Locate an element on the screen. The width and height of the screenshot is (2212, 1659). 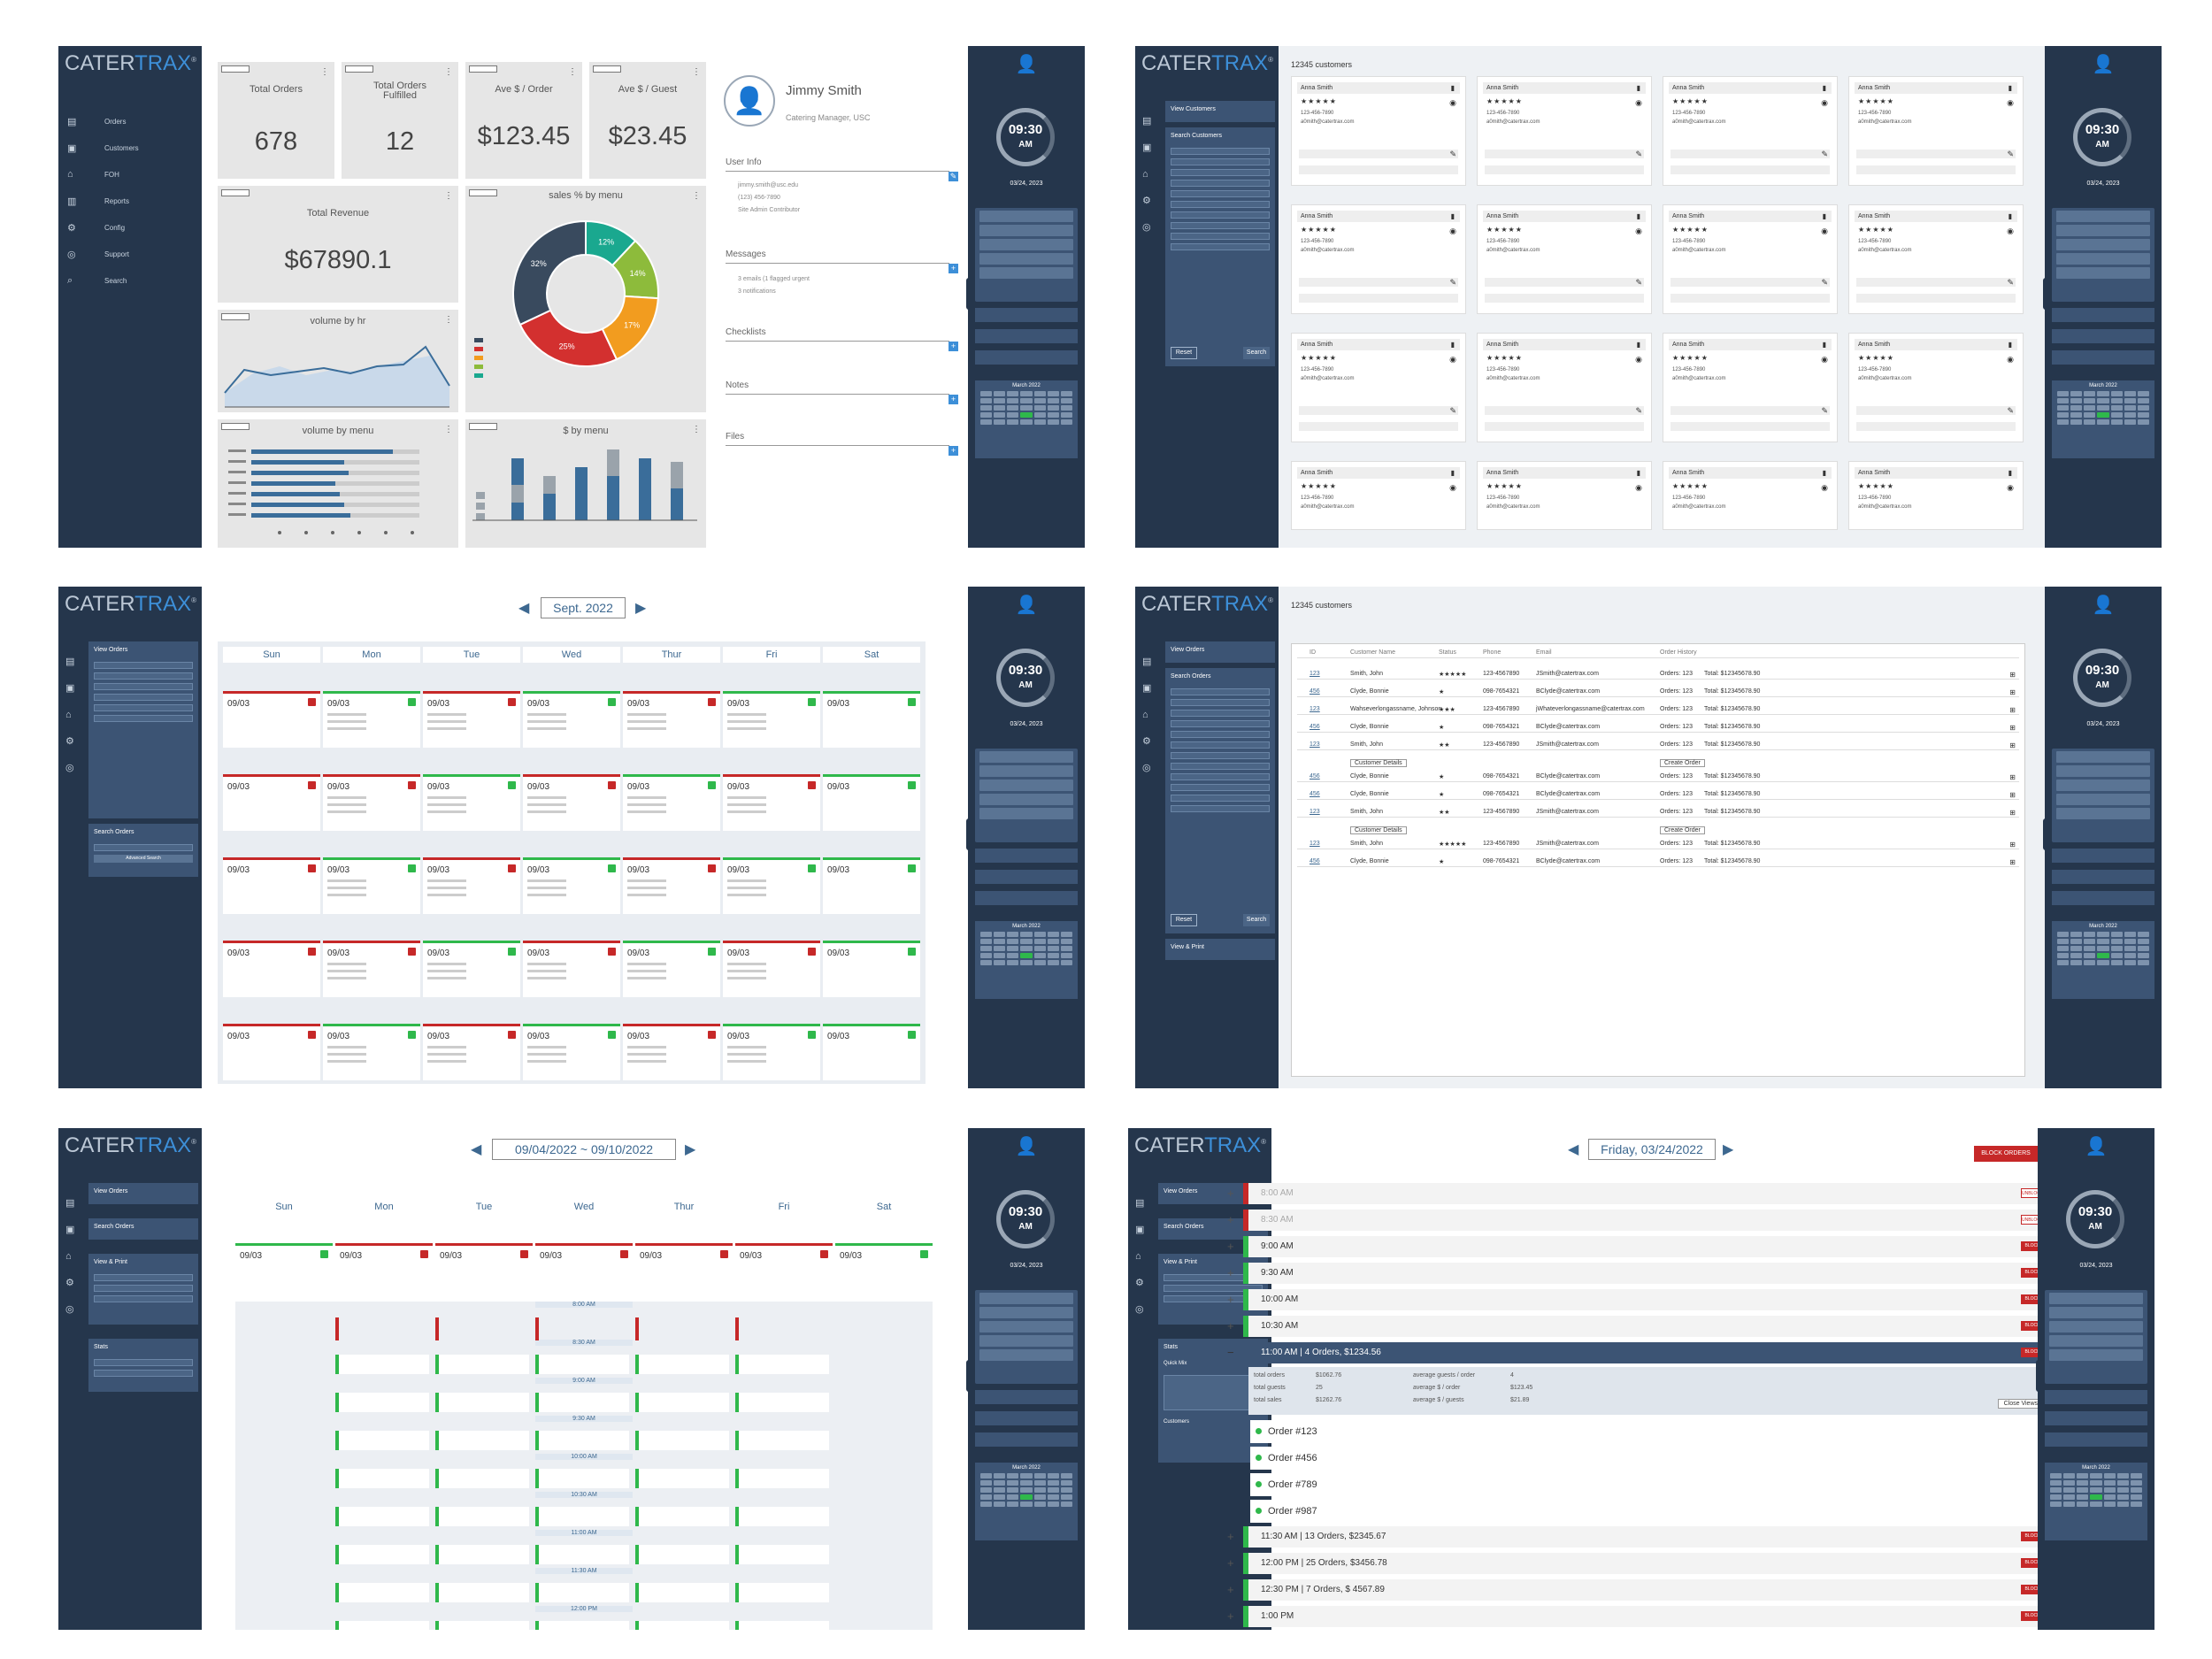
nav-config: ⚙ Config is located at coordinates (134, 228).